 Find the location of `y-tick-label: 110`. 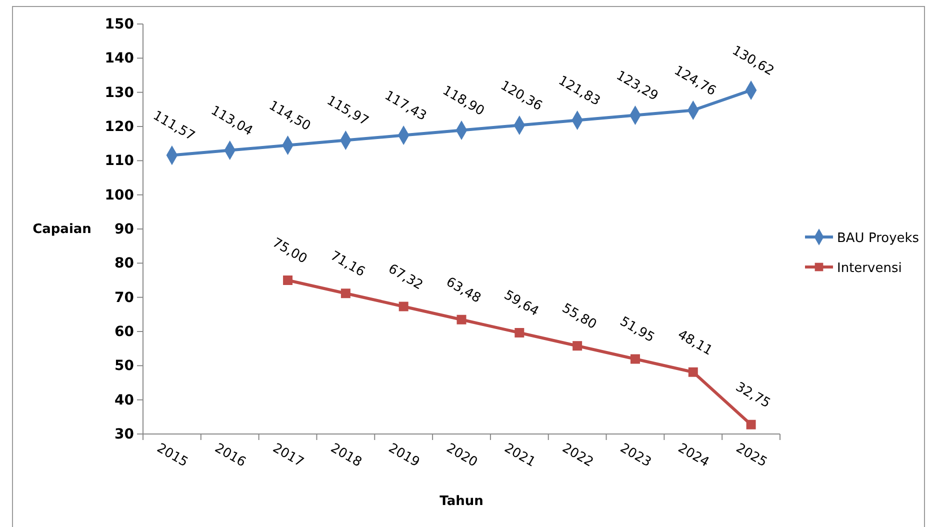

y-tick-label: 110 is located at coordinates (119, 161).